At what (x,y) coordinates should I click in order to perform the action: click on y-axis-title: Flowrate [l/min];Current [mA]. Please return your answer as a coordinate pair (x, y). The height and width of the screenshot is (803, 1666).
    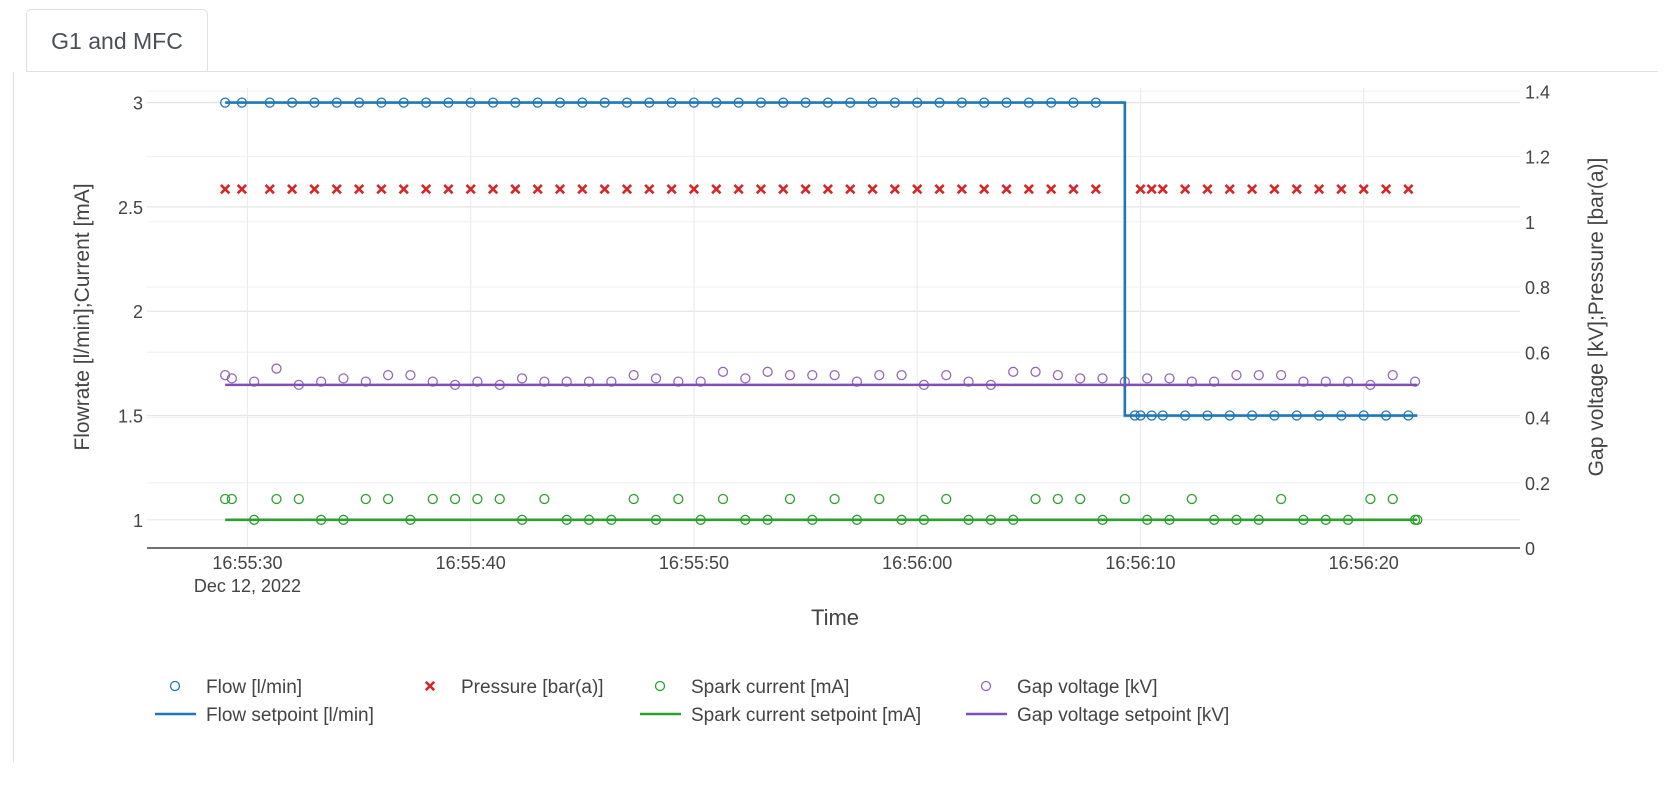
    Looking at the image, I should click on (82, 316).